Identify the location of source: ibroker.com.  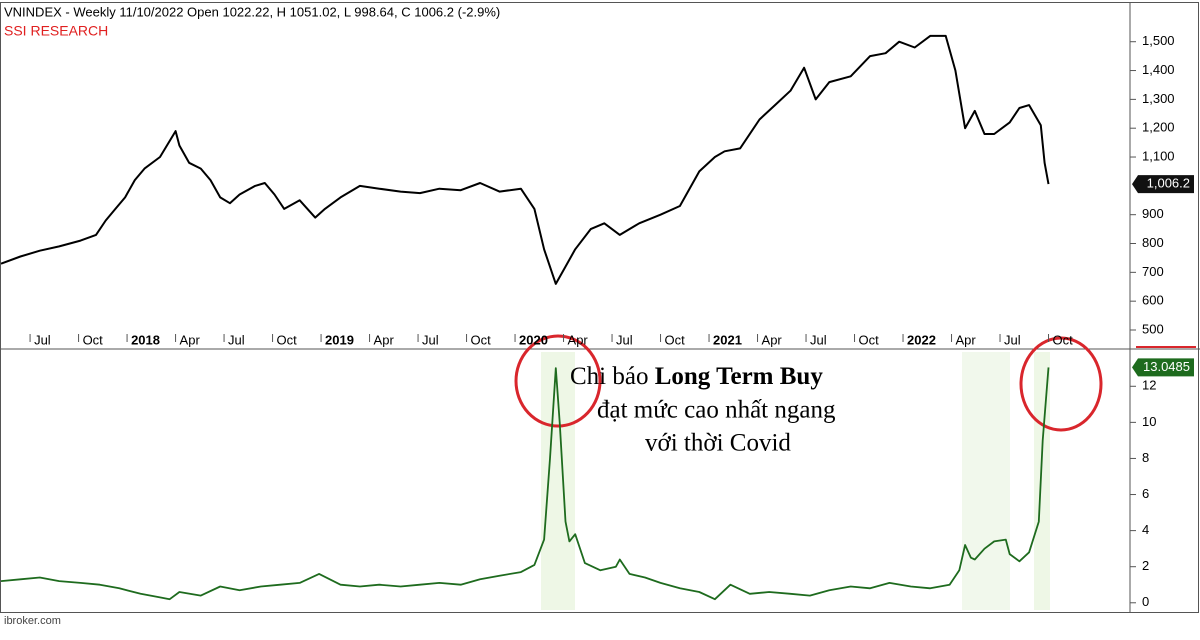
(32, 621).